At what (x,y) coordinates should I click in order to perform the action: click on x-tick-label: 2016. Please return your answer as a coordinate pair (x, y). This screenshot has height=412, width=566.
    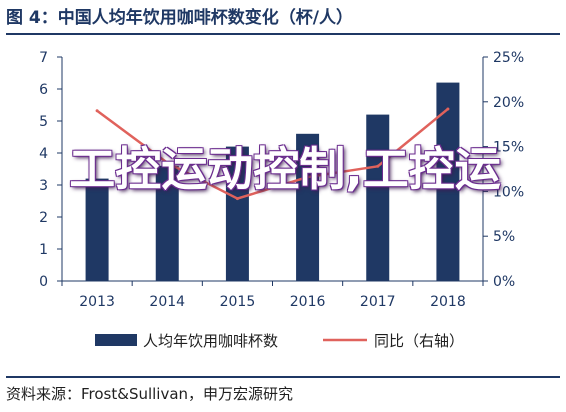
    Looking at the image, I should click on (308, 302).